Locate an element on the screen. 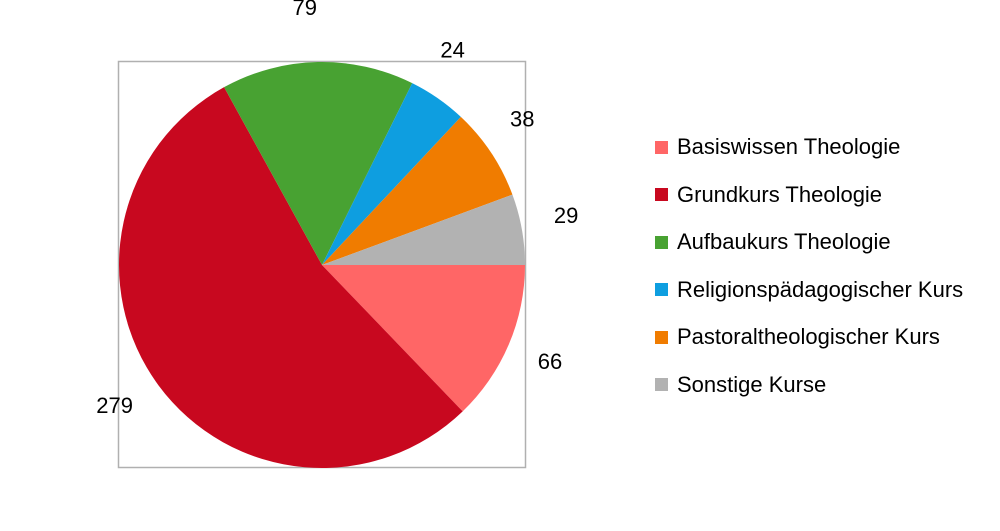 This screenshot has width=1000, height=531. legend-item-aufbaukurs: Aufbaukurs Theologie is located at coordinates (809, 242).